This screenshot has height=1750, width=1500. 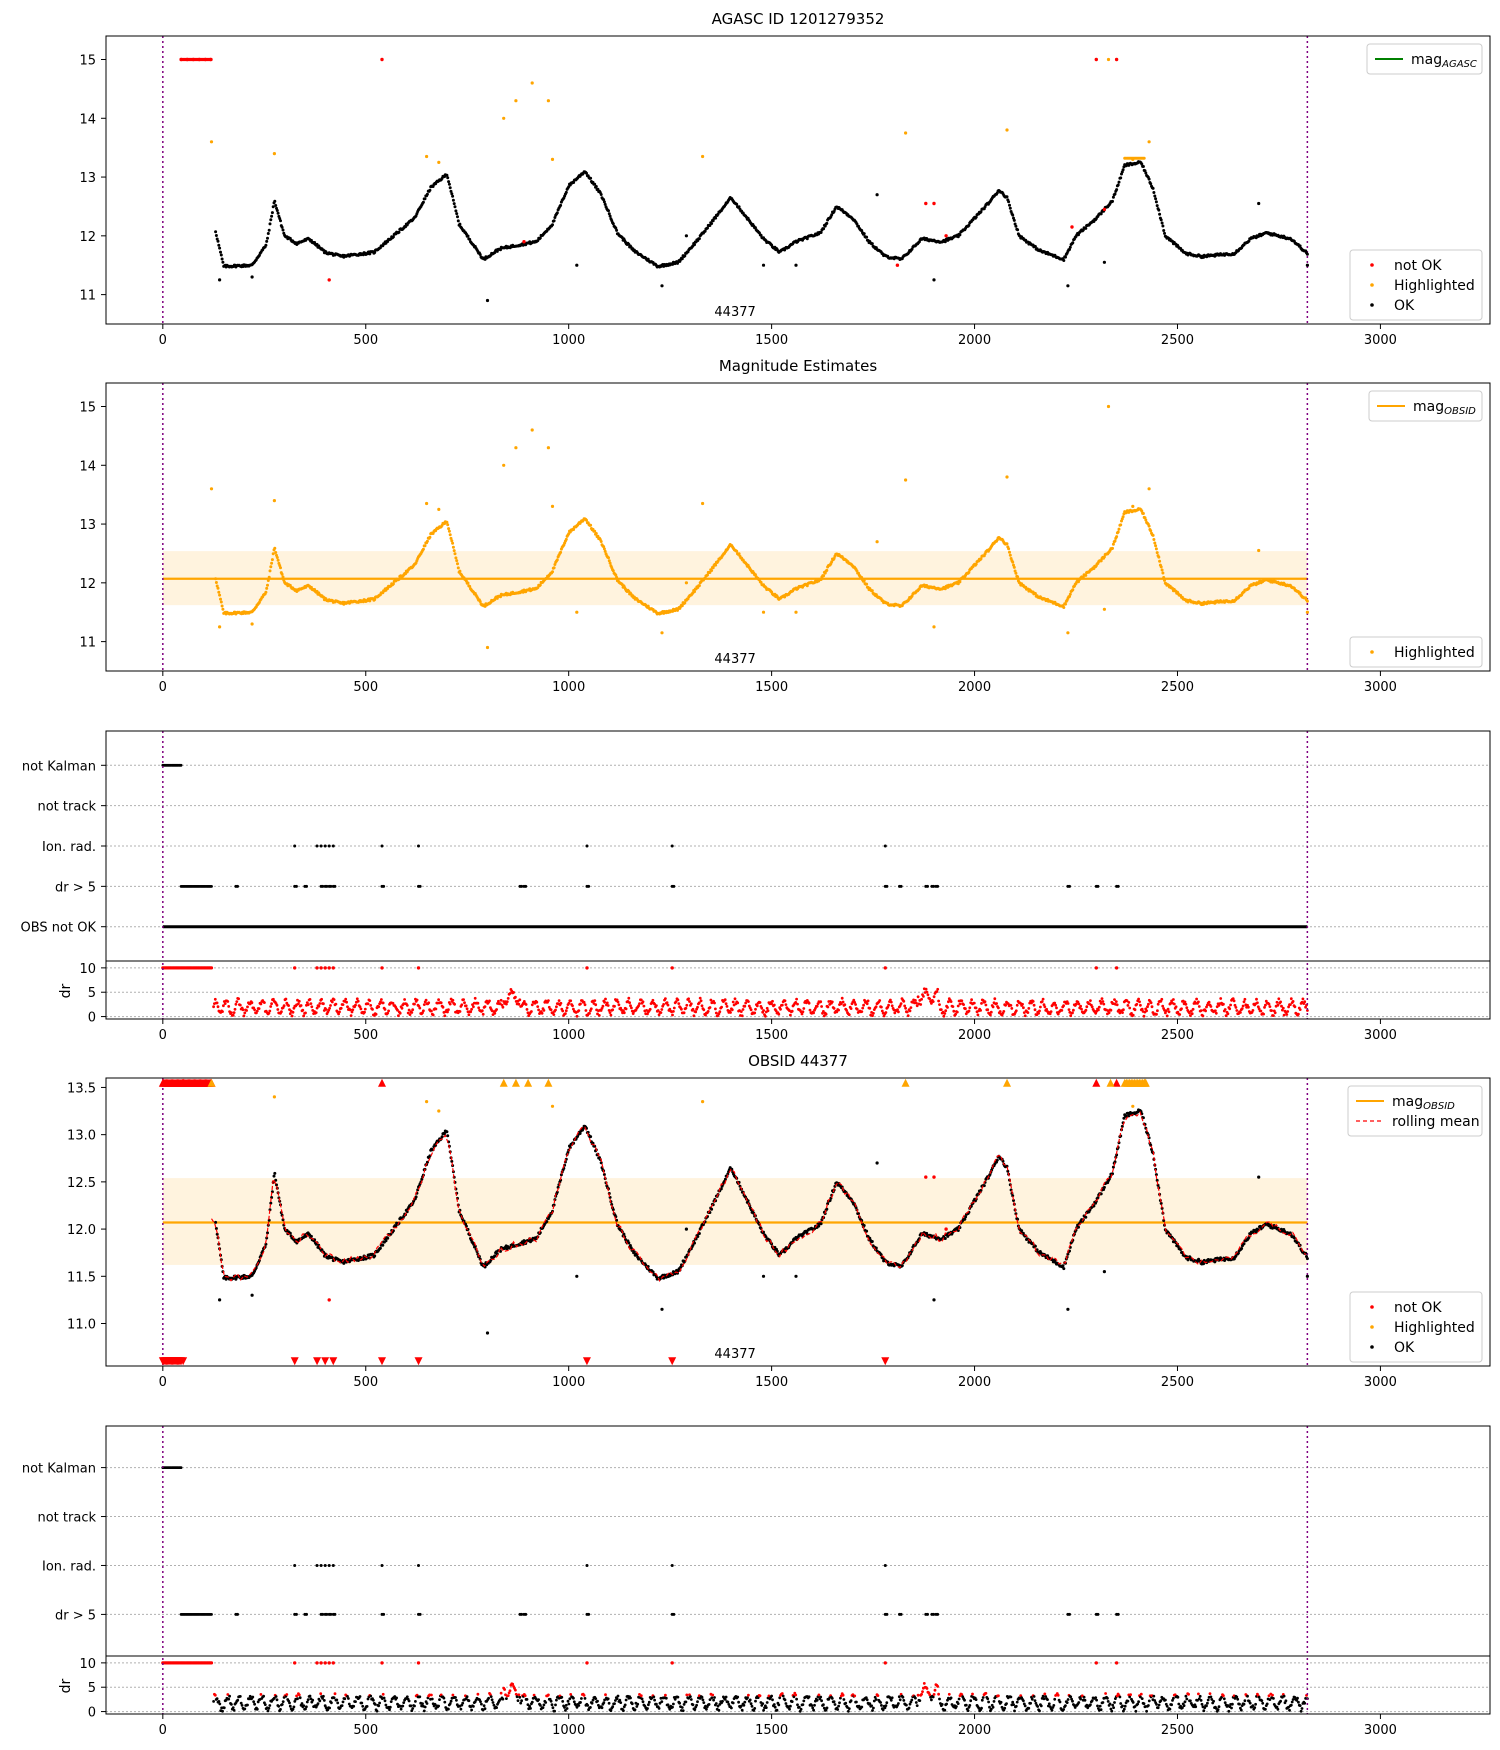 I want to click on y-tick-label: 13.5, so click(x=81, y=1088).